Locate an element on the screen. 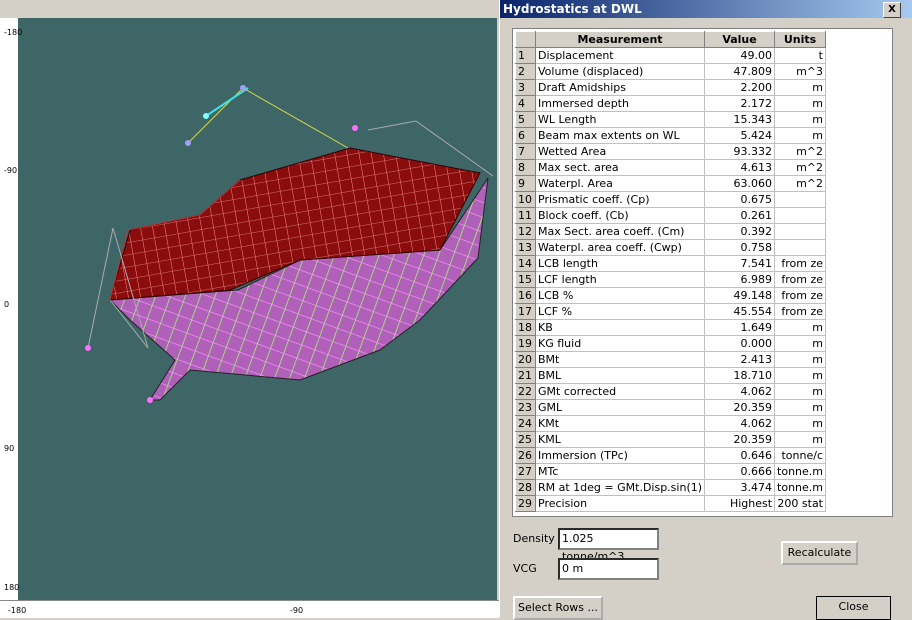 This screenshot has height=620, width=912. close-button: Close is located at coordinates (853, 608).